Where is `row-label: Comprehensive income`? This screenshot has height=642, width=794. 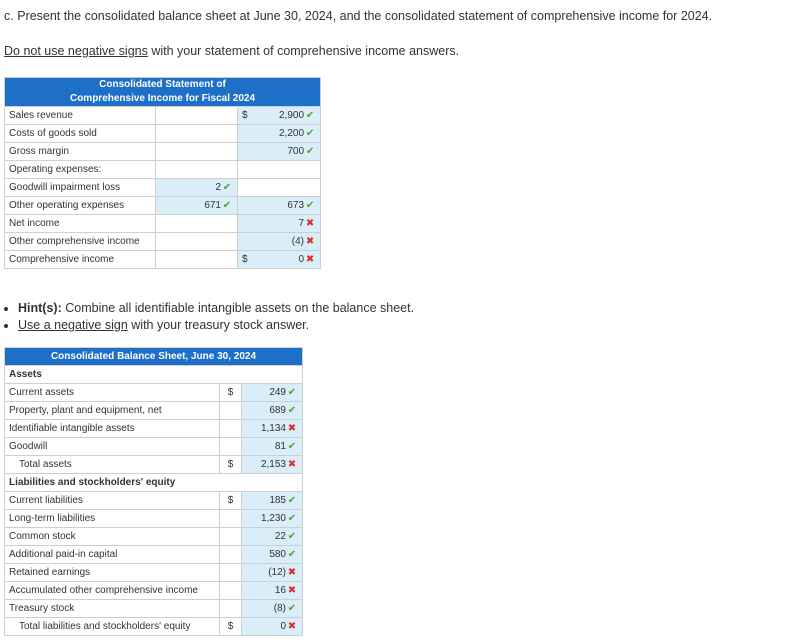 row-label: Comprehensive income is located at coordinates (80, 259).